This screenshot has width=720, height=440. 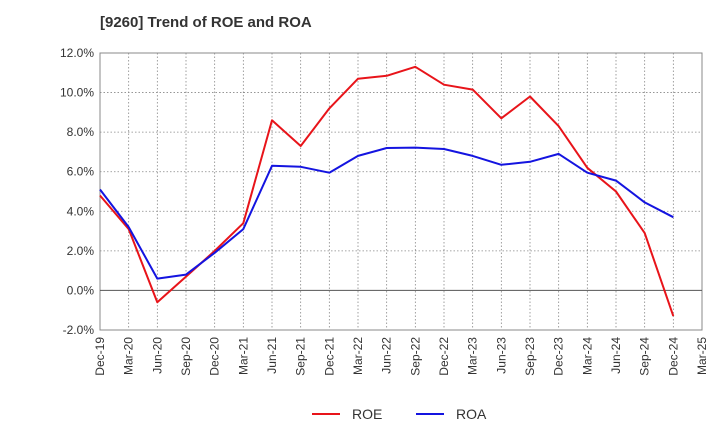 What do you see at coordinates (329, 356) in the screenshot?
I see `x-tick-label: Dec-21` at bounding box center [329, 356].